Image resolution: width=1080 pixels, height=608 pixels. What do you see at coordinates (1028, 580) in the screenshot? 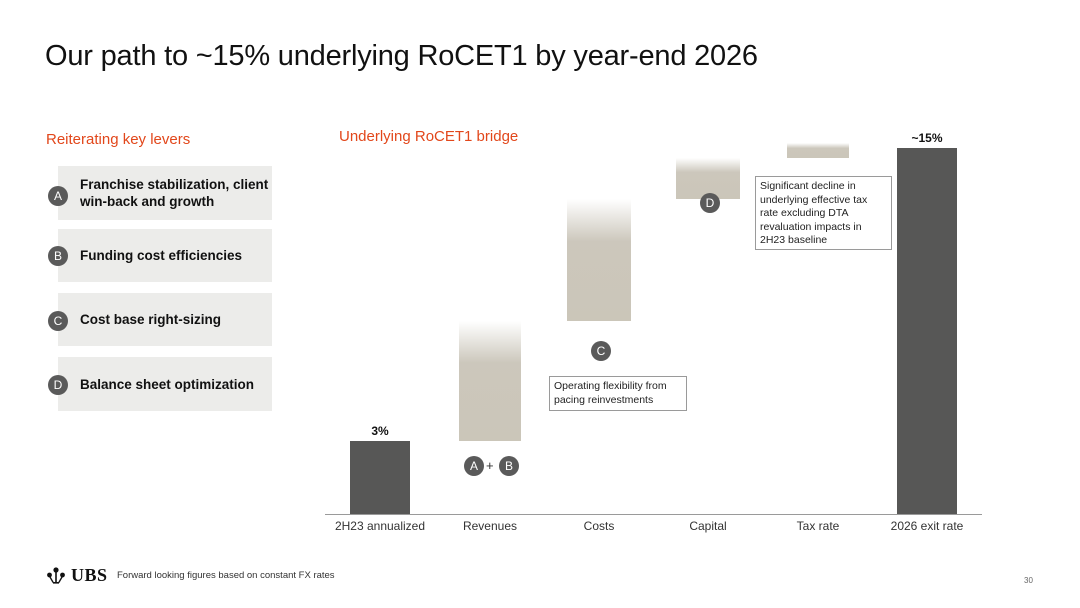
I see `page-number: 30` at bounding box center [1028, 580].